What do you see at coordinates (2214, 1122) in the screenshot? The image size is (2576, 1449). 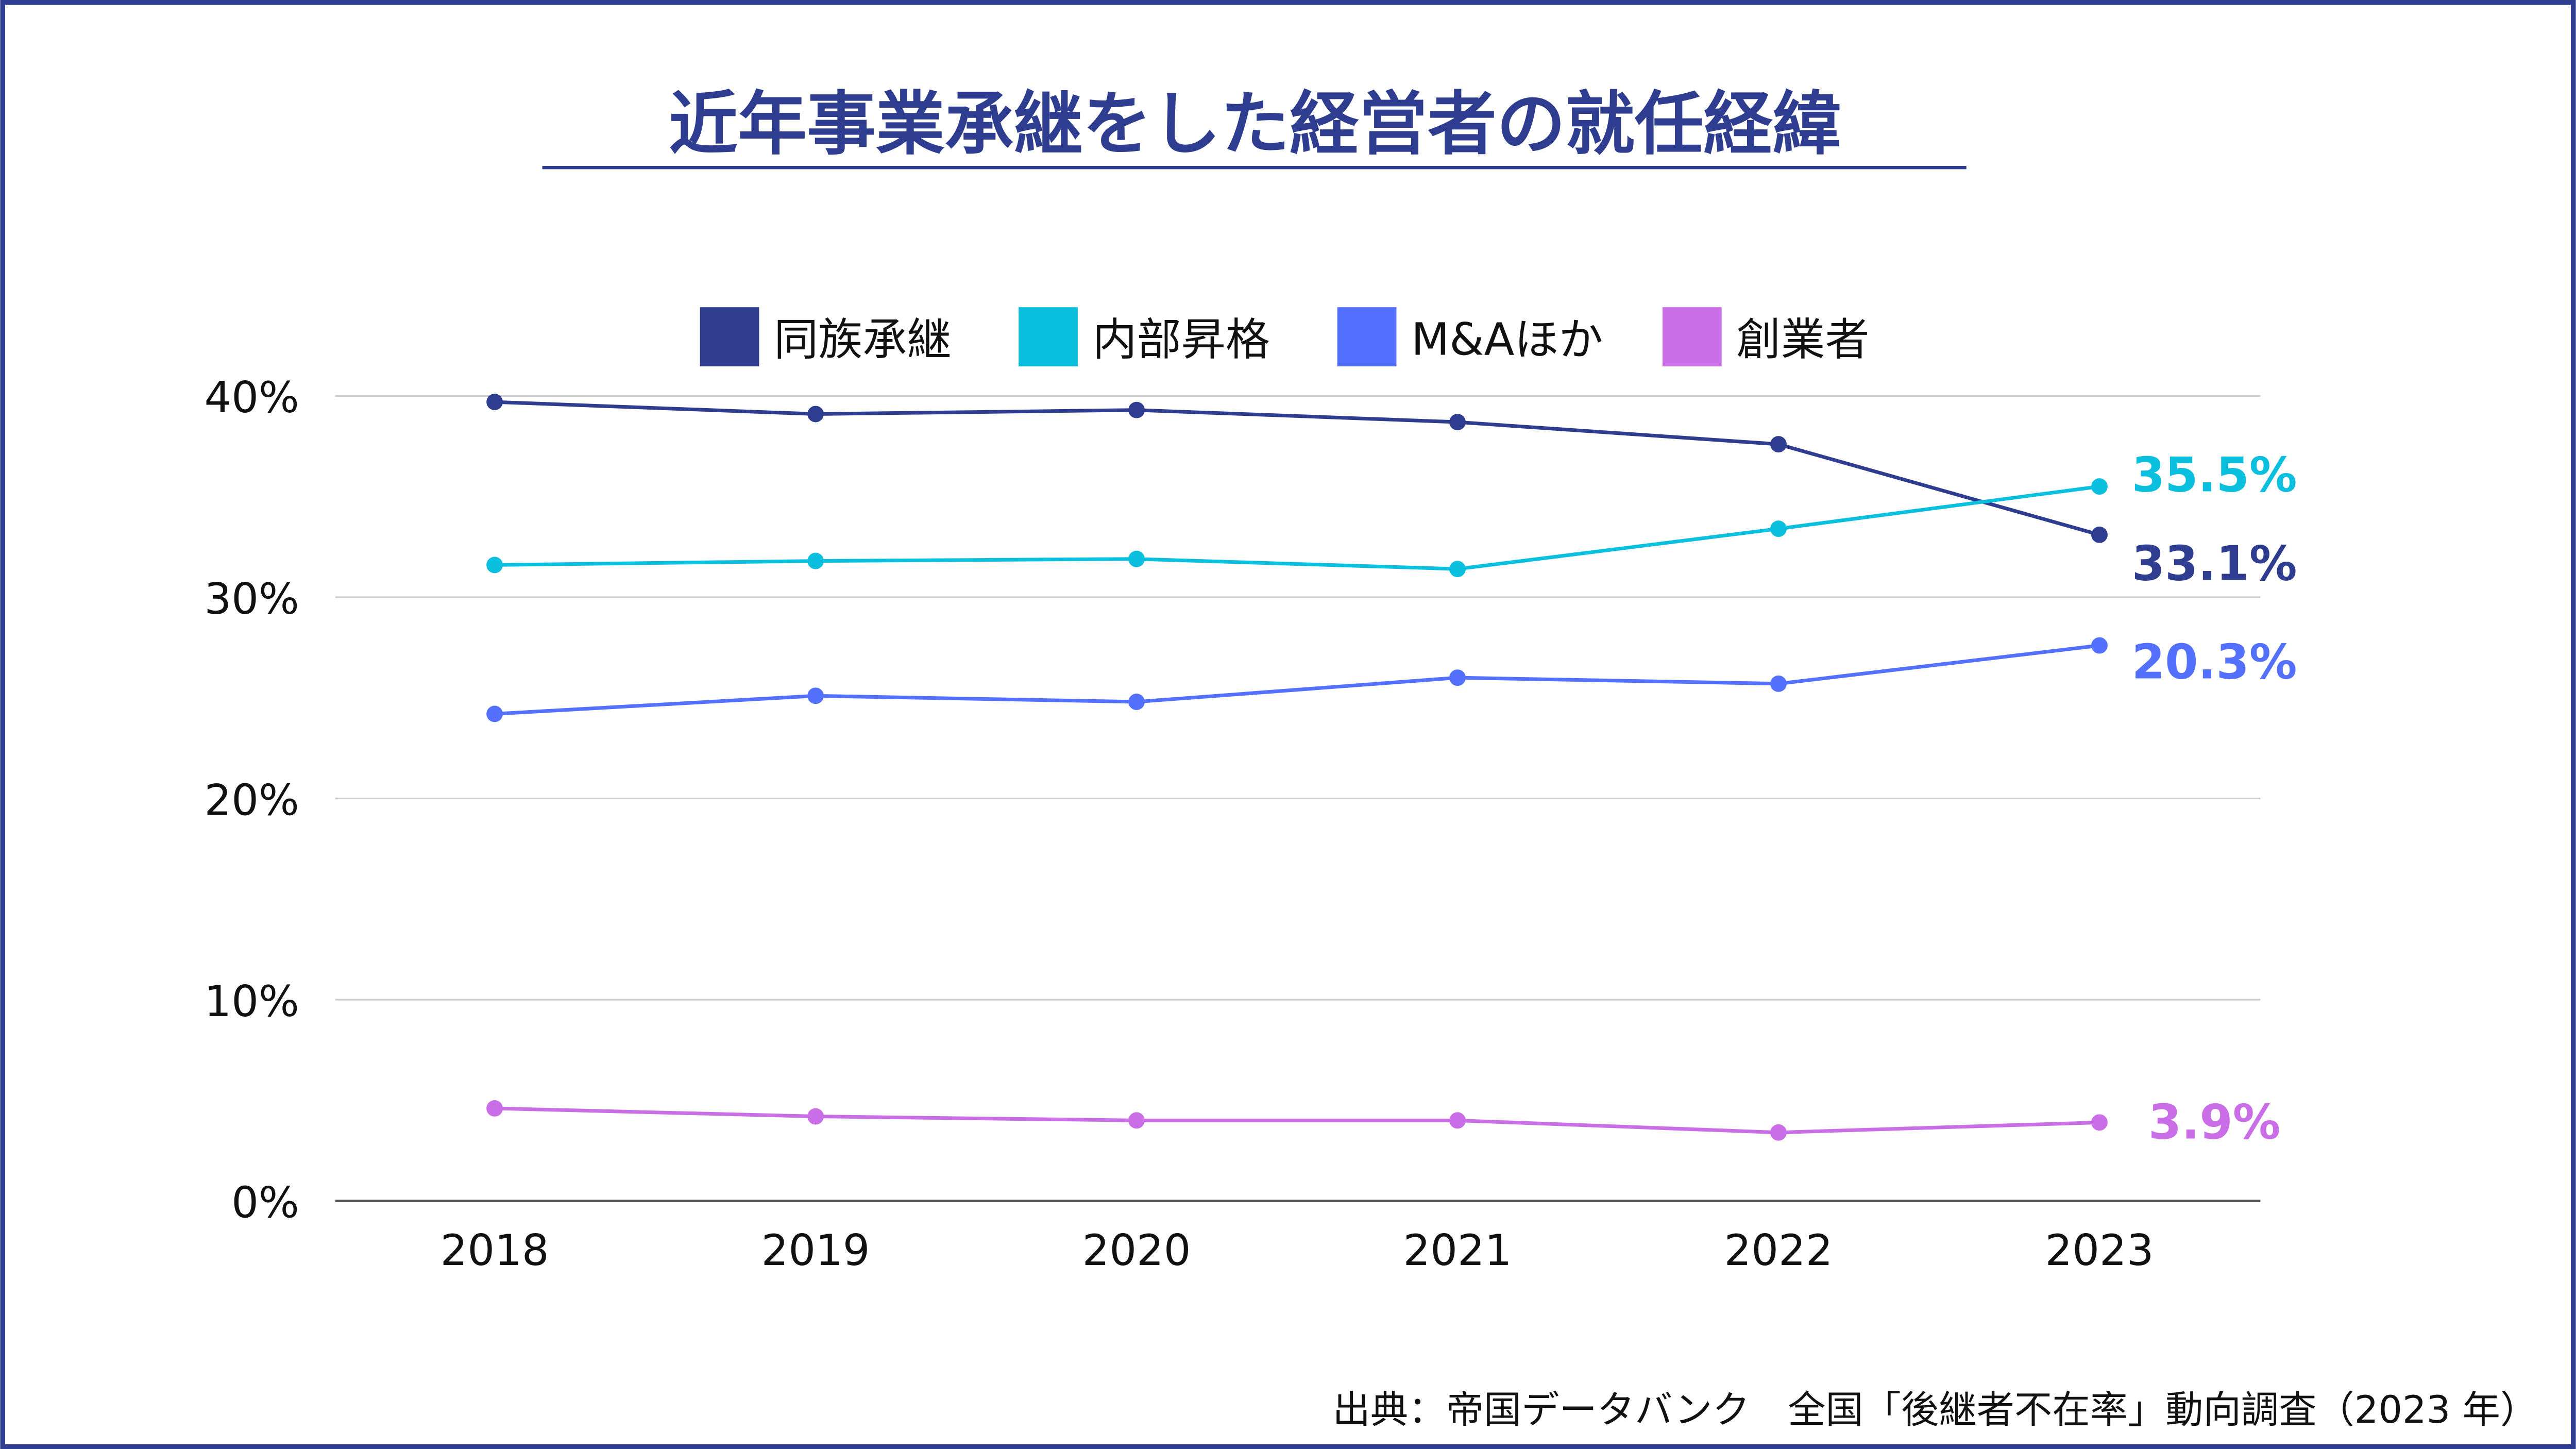 I see `end-value-label: 3.9%` at bounding box center [2214, 1122].